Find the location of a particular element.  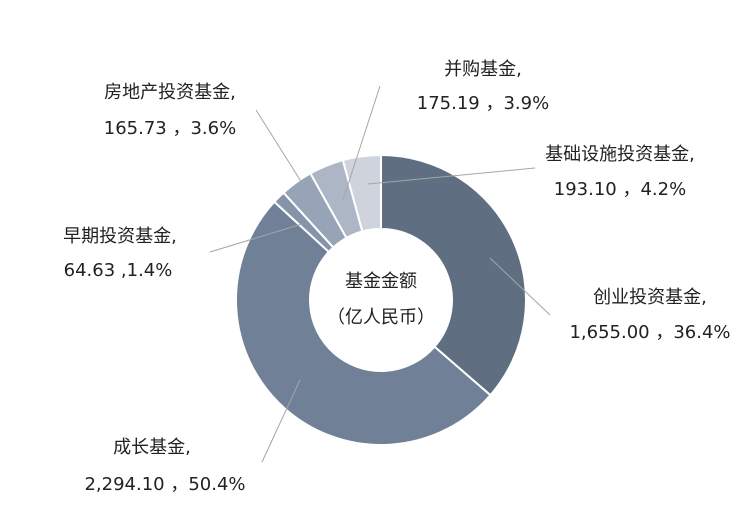

value-label: 1,655.00 ，36.4% is located at coordinates (649, 332).